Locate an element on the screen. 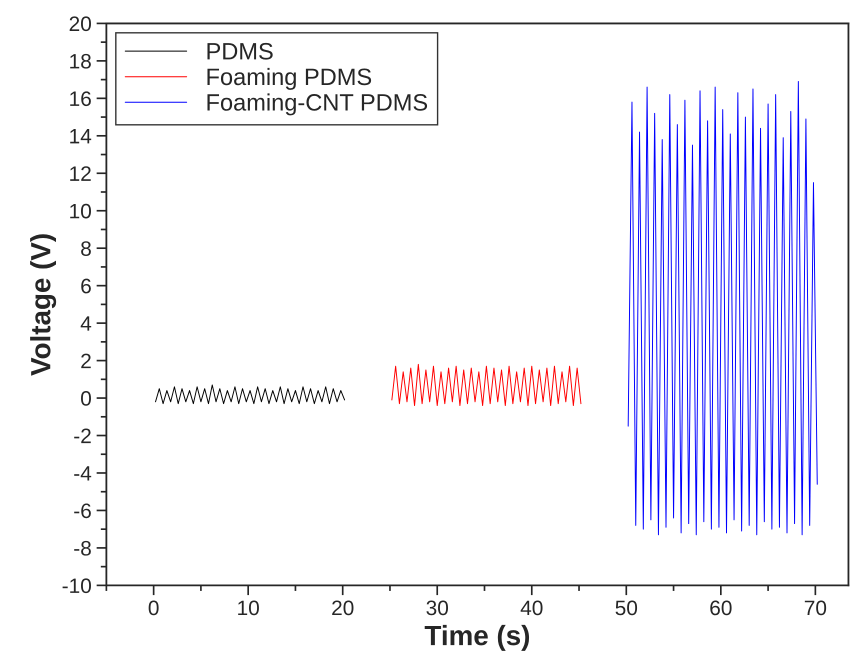 The width and height of the screenshot is (851, 669). x-tick-label: 10 is located at coordinates (248, 608).